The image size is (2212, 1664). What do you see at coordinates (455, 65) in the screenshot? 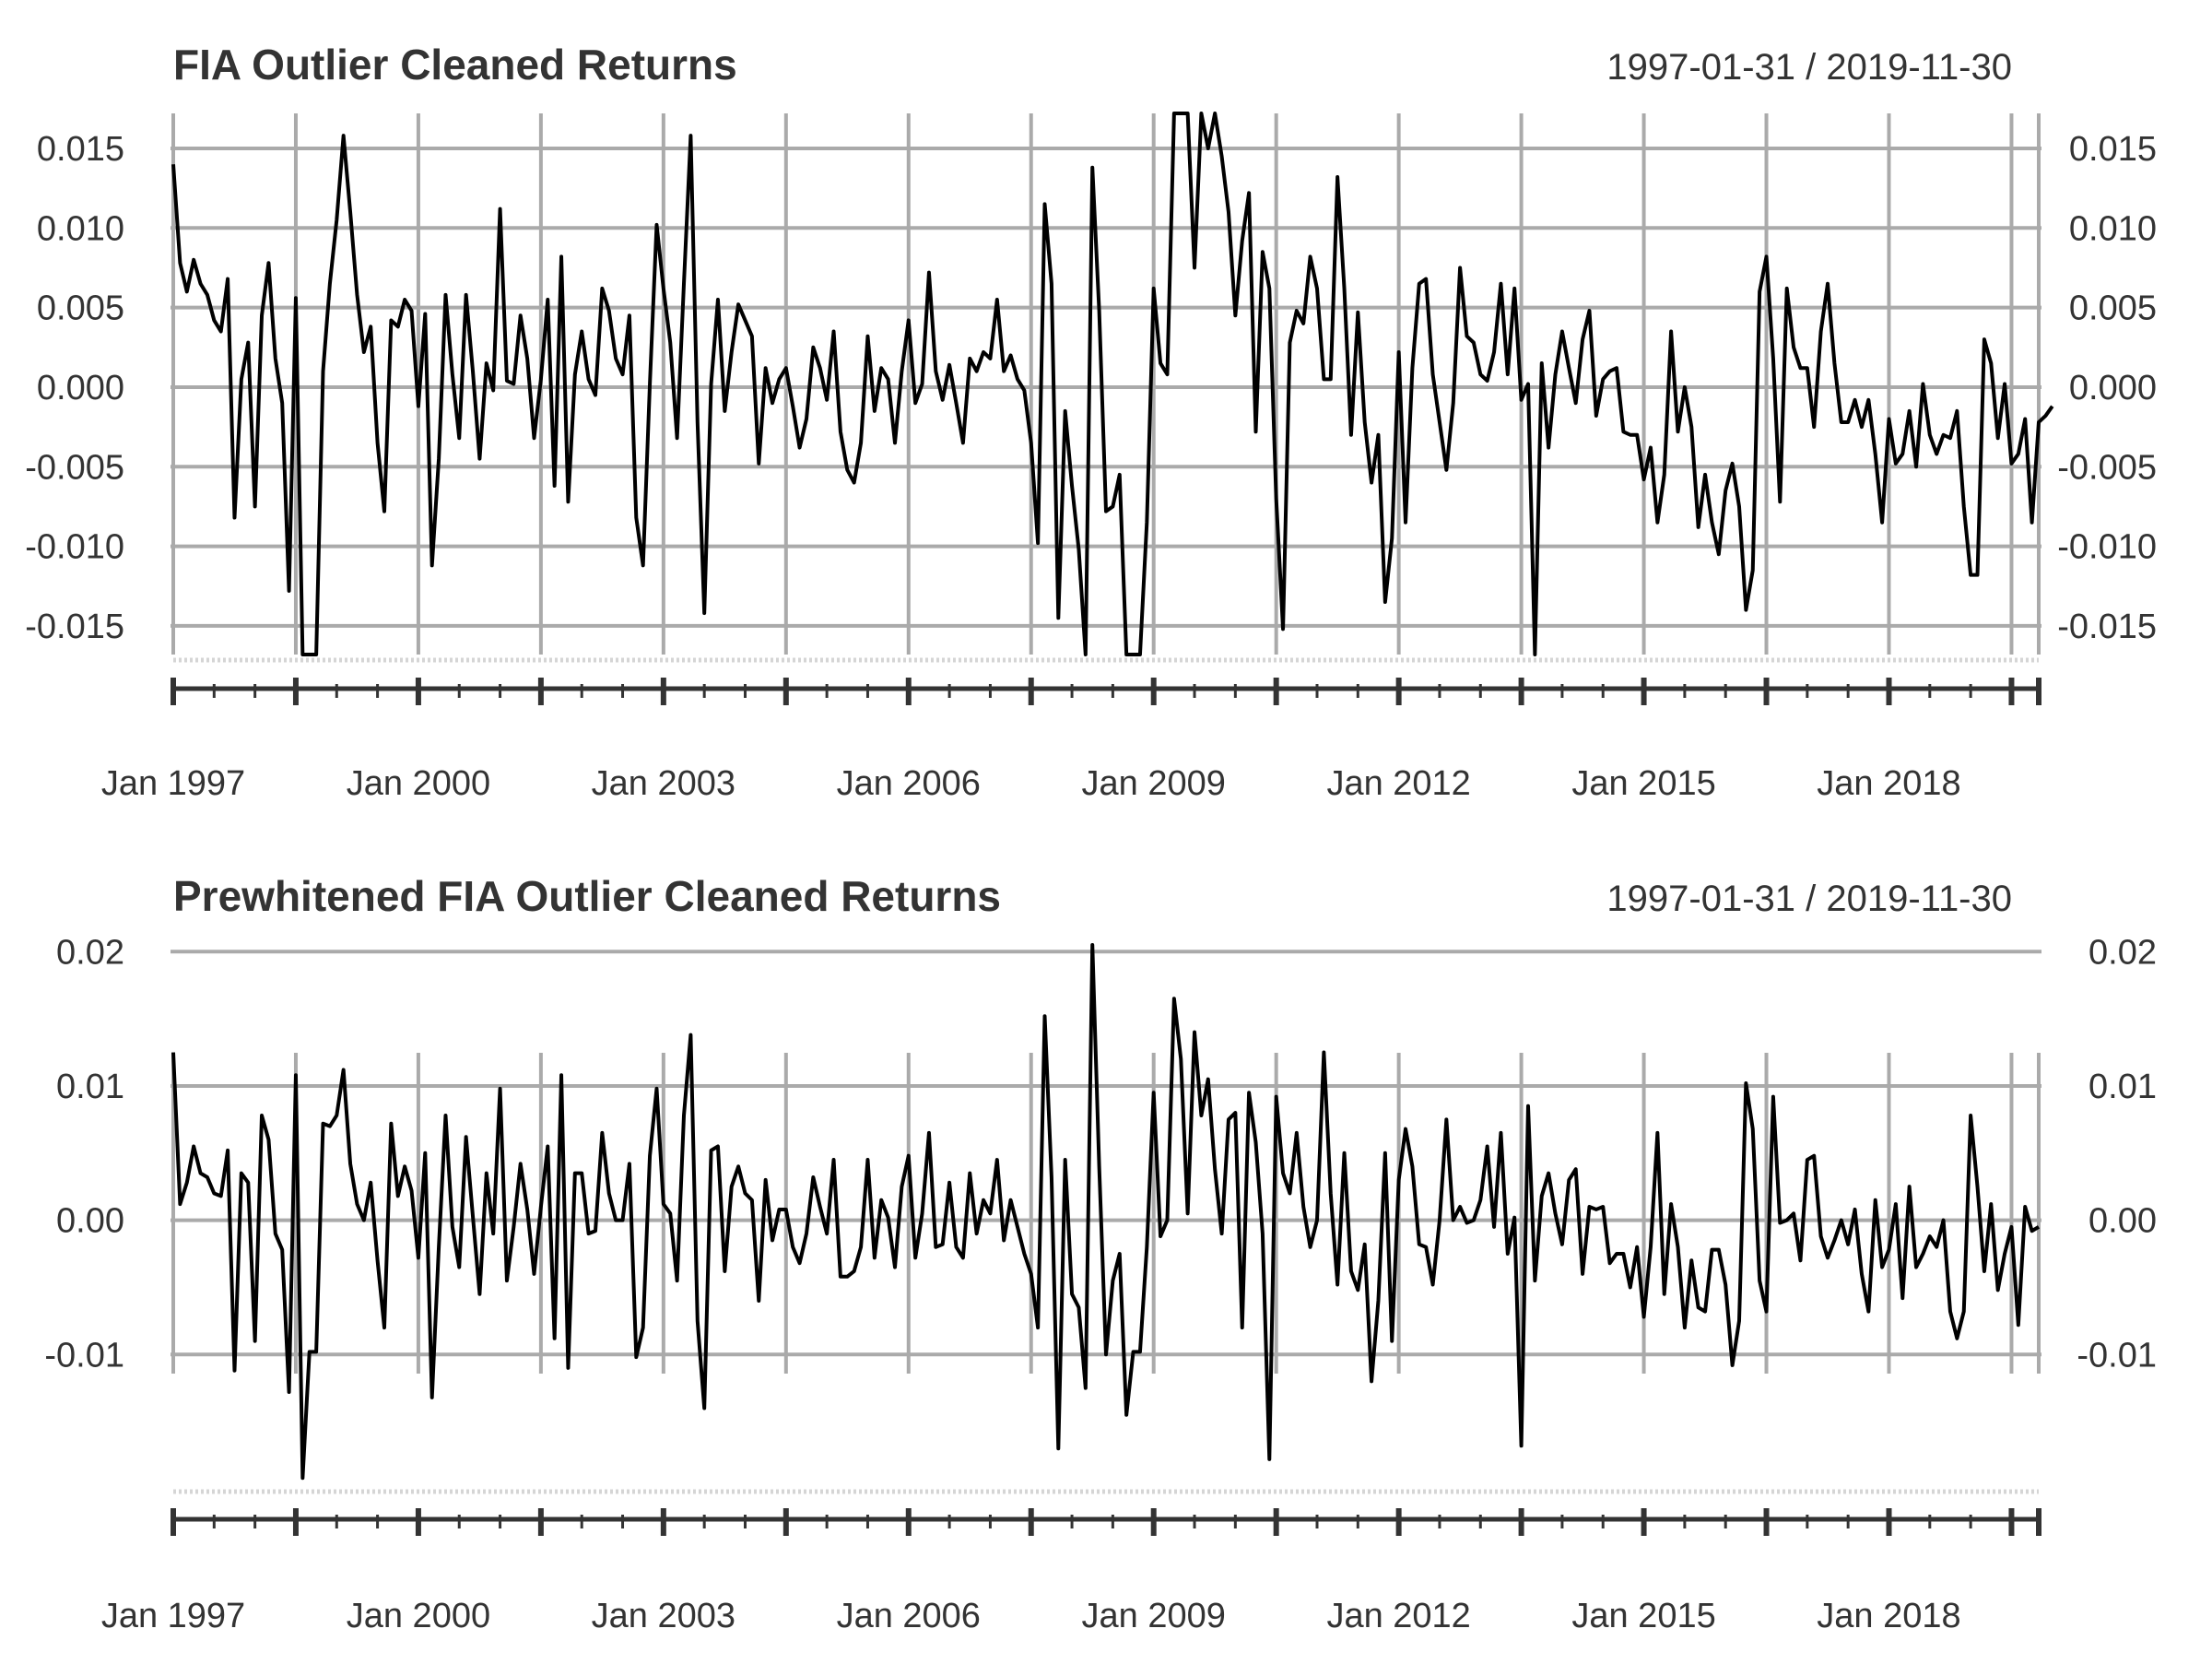
I see `chart-title: FIA Outlier Cleaned Returns` at bounding box center [455, 65].